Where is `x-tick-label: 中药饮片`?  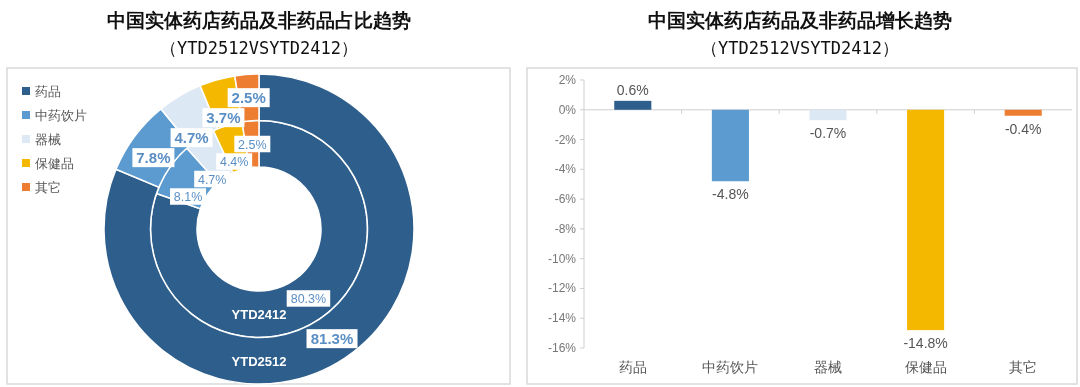
x-tick-label: 中药饮片 is located at coordinates (730, 367).